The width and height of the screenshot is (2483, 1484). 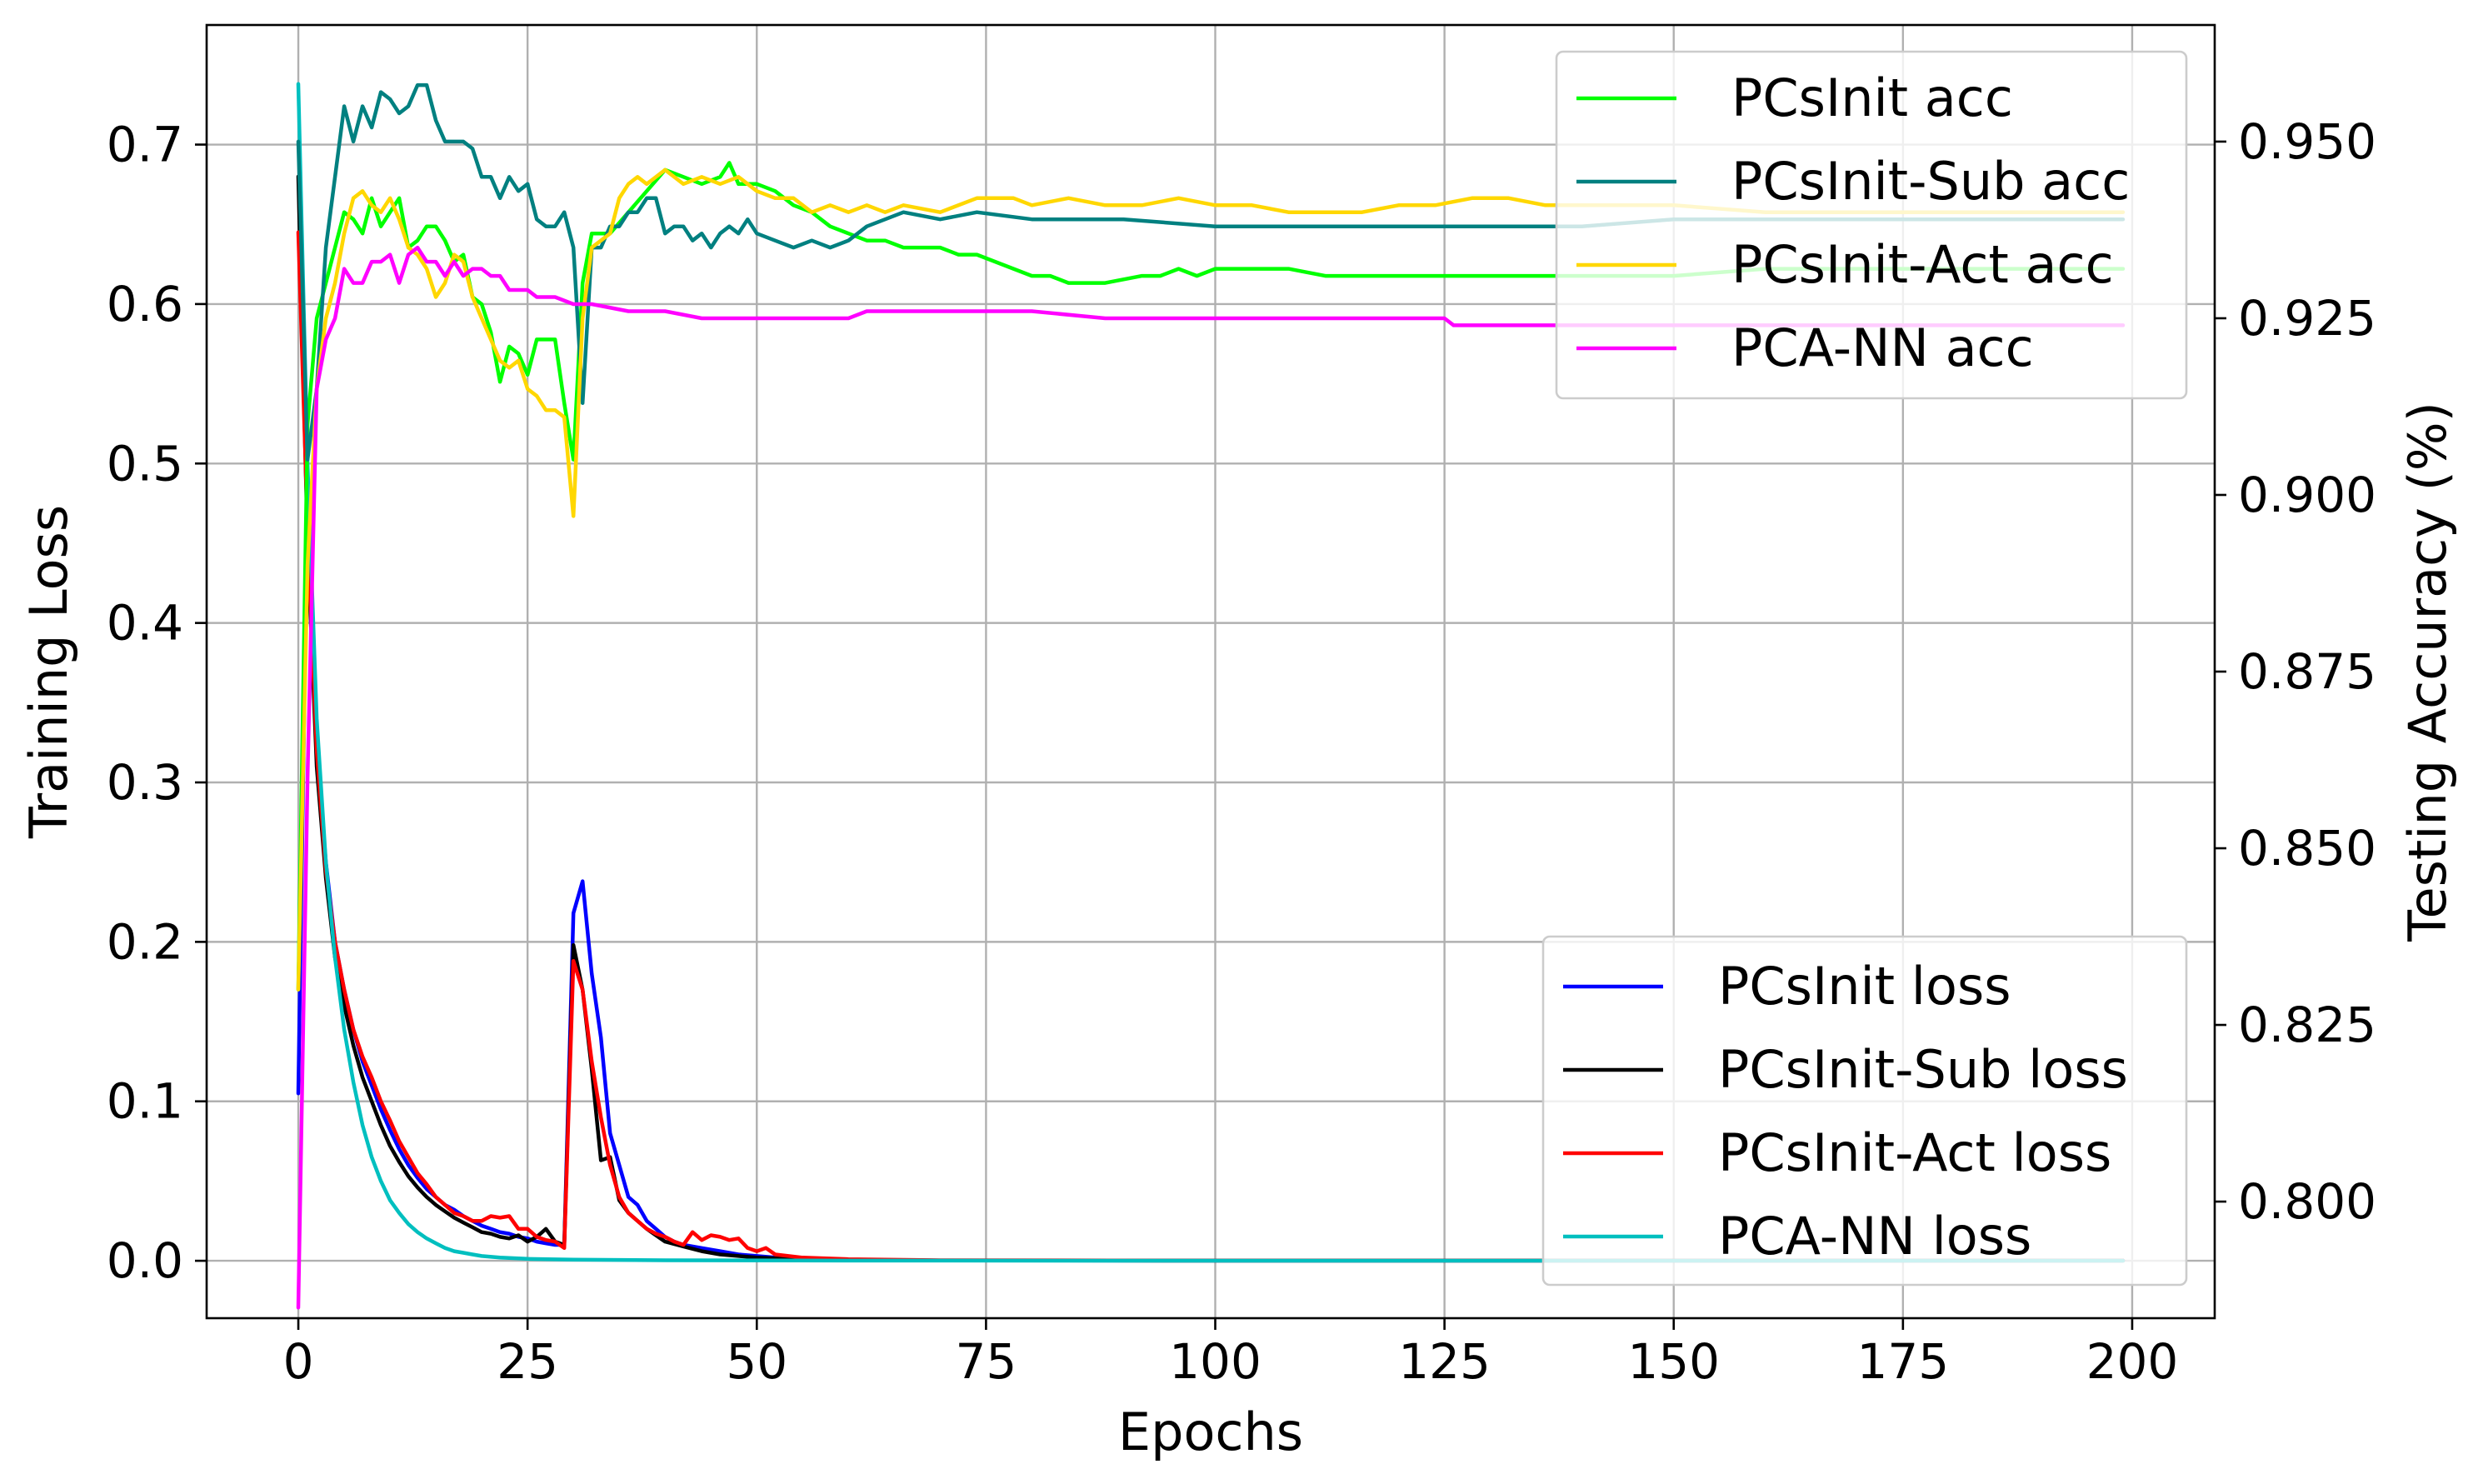 I want to click on y2-tick-label: 0.850, so click(x=2307, y=848).